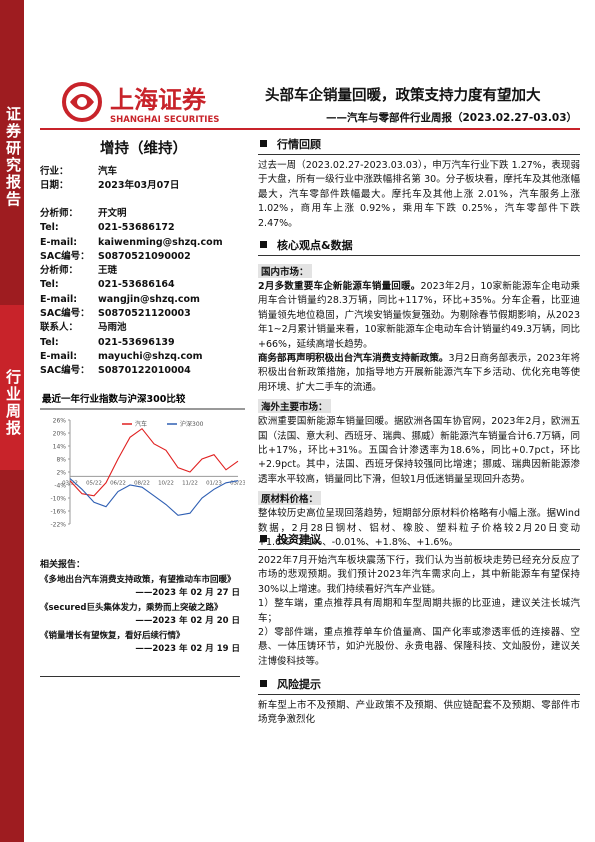 The image size is (595, 842). I want to click on field-value: S0870521090002, so click(144, 256).